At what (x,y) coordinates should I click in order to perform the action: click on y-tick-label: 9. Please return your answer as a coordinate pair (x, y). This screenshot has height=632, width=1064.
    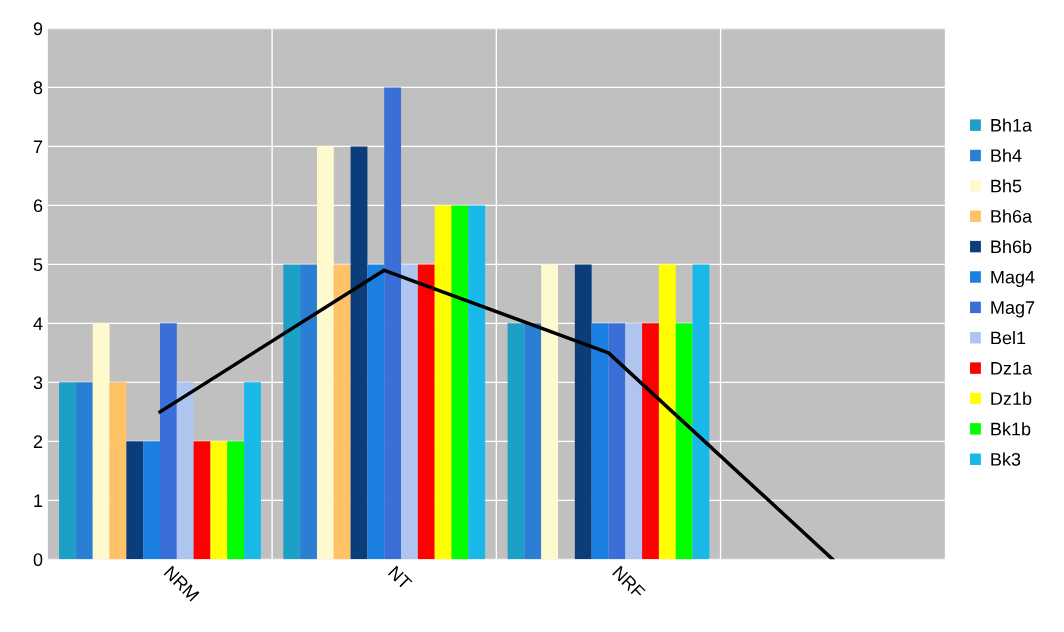
    Looking at the image, I should click on (38, 29).